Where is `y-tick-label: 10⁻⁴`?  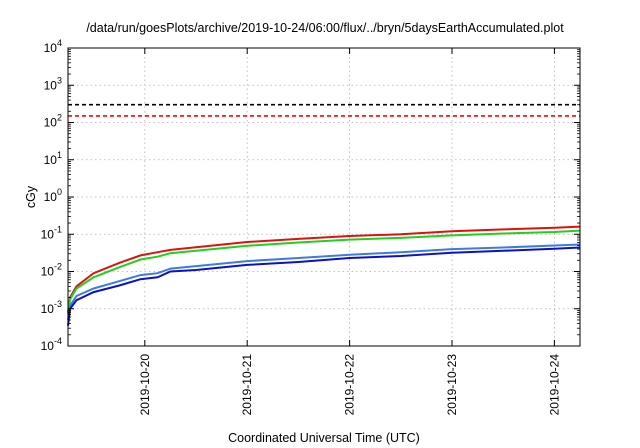
y-tick-label: 10⁻⁴ is located at coordinates (51, 344).